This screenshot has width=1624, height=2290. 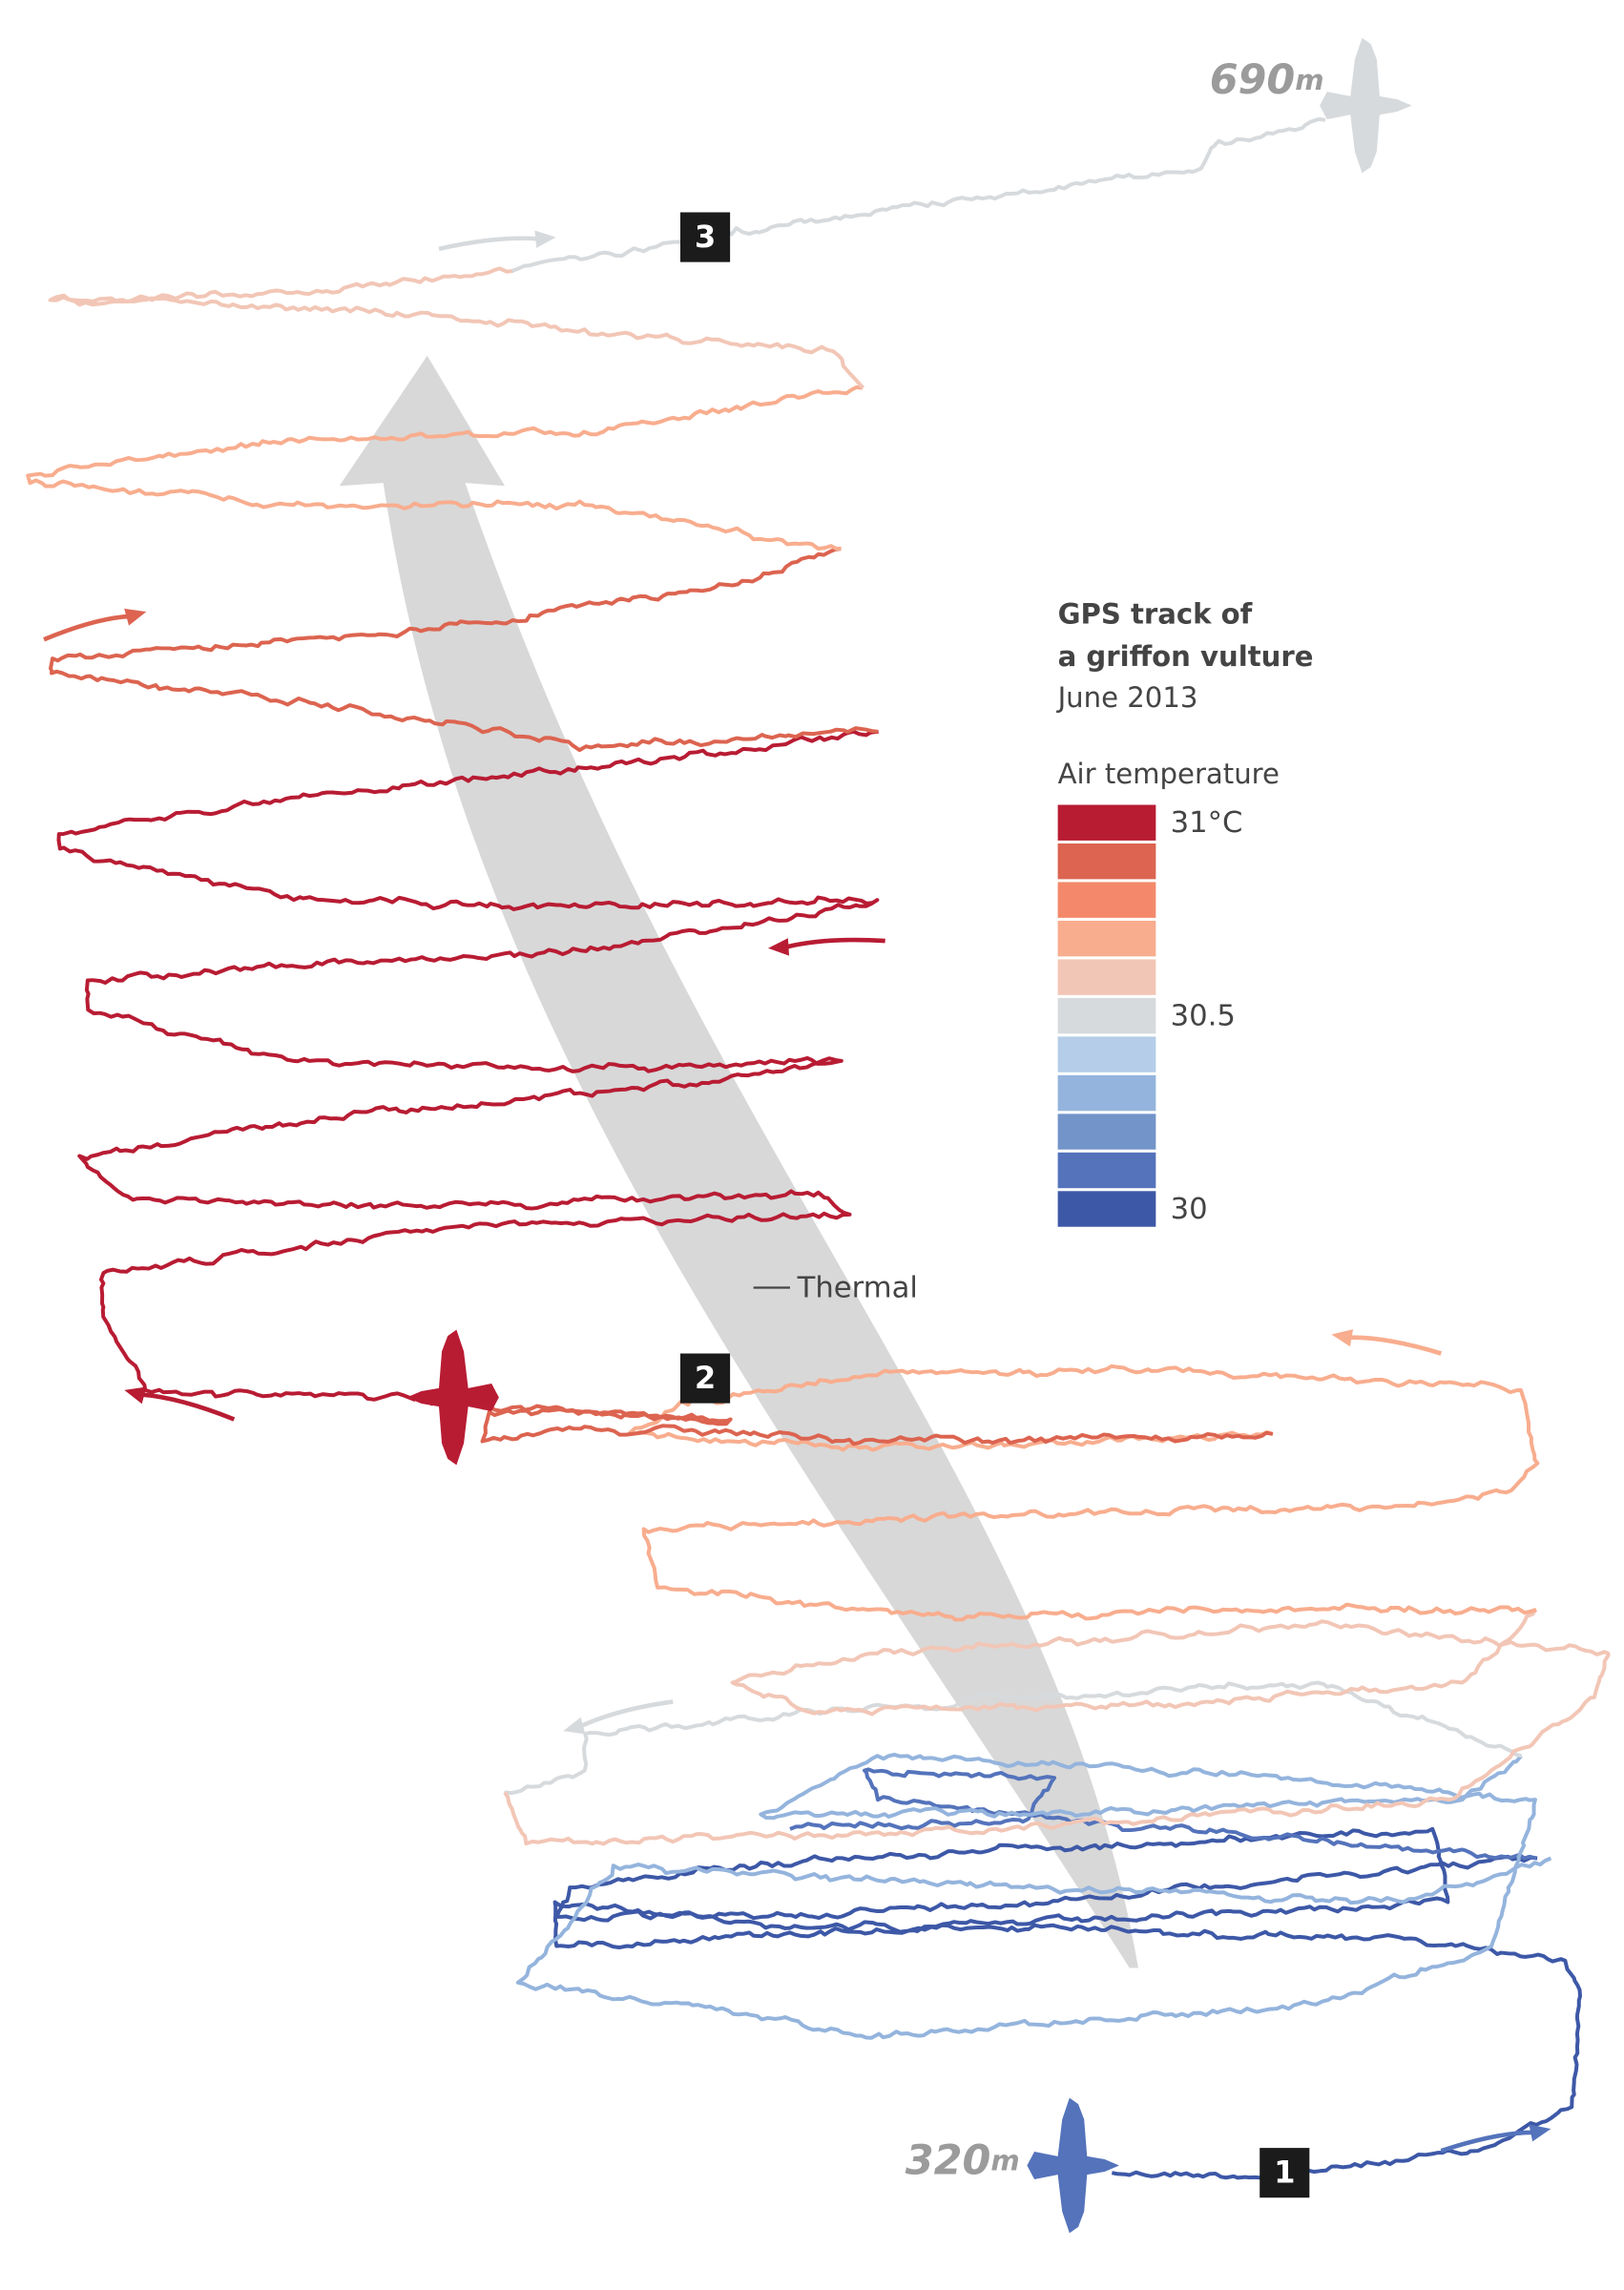 I want to click on altitude-start: 320m, so click(x=963, y=2160).